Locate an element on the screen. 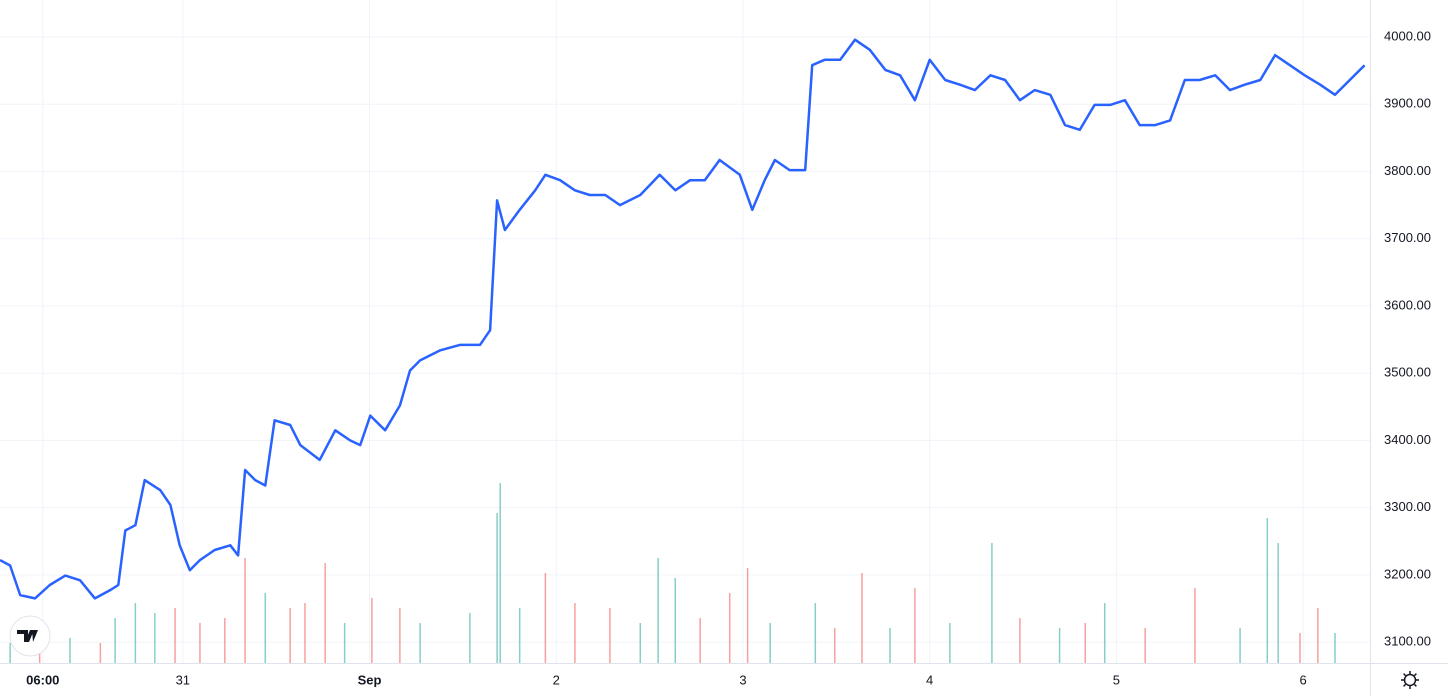 Image resolution: width=1448 pixels, height=696 pixels. y-tick-label: 3200.00 is located at coordinates (1407, 573).